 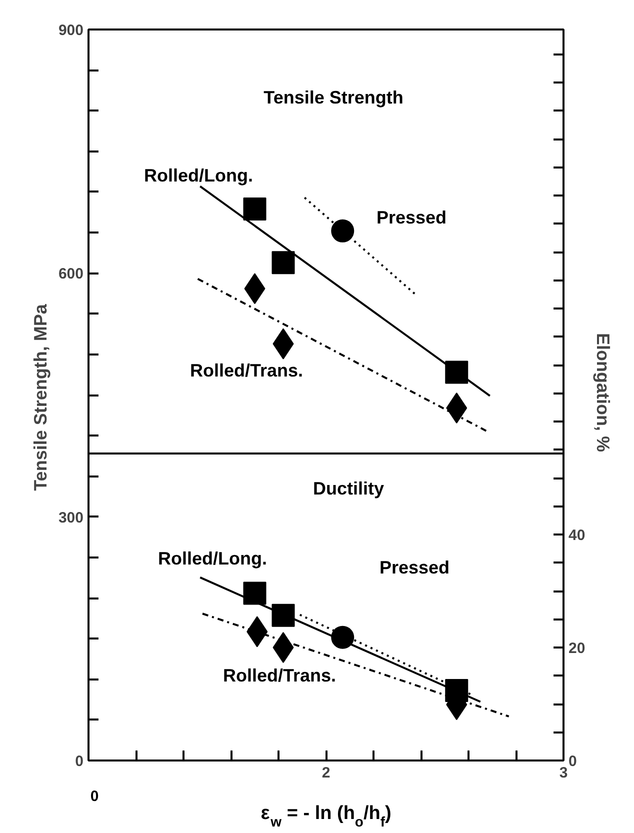 I want to click on y-tick-label: 300, so click(x=71, y=517).